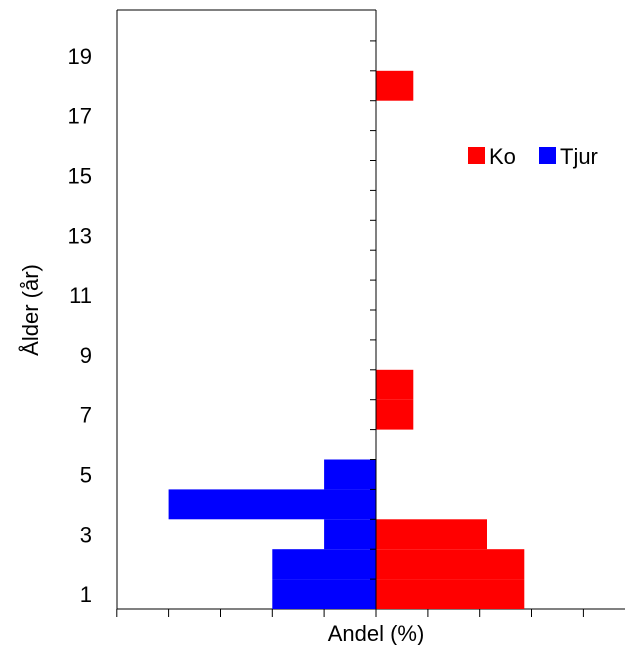  Describe the element at coordinates (579, 156) in the screenshot. I see `legend-label-tjur: Tjur` at that location.